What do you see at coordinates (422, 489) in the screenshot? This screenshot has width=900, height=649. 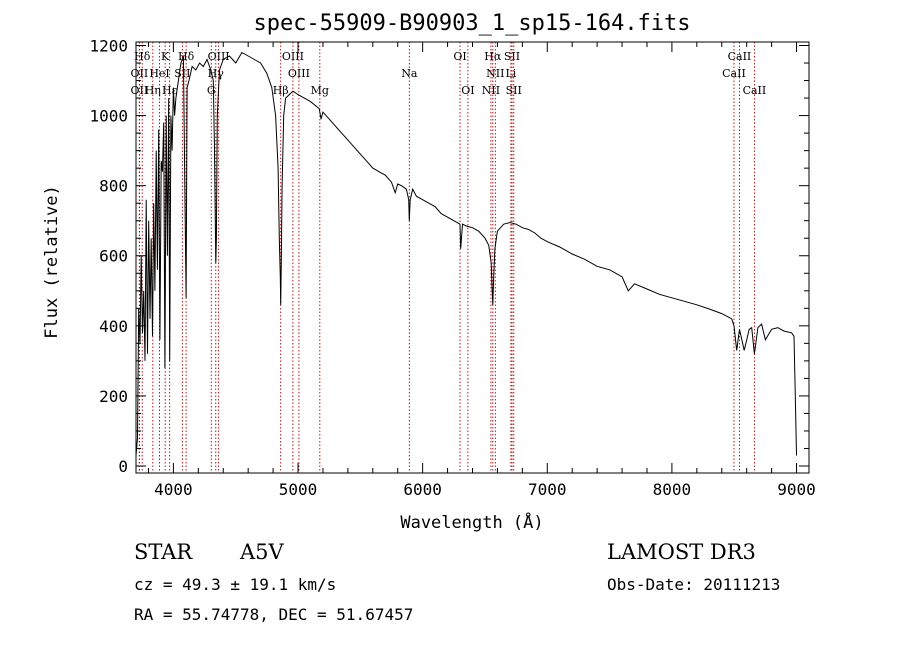 I see `x-tick-label-2: 6000` at bounding box center [422, 489].